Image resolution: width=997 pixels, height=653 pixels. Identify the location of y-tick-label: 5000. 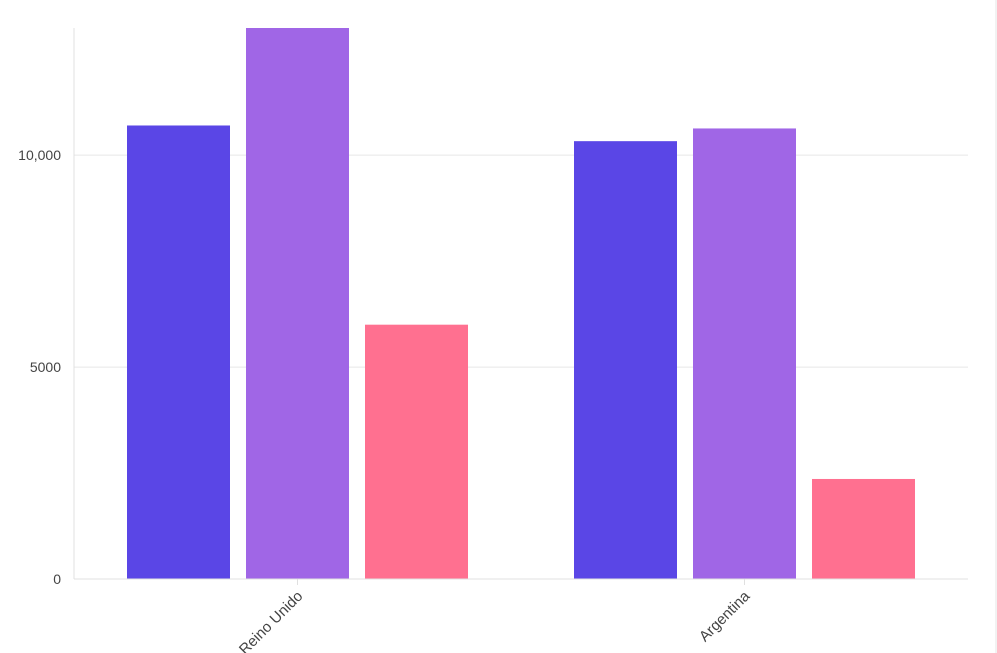
(45, 367).